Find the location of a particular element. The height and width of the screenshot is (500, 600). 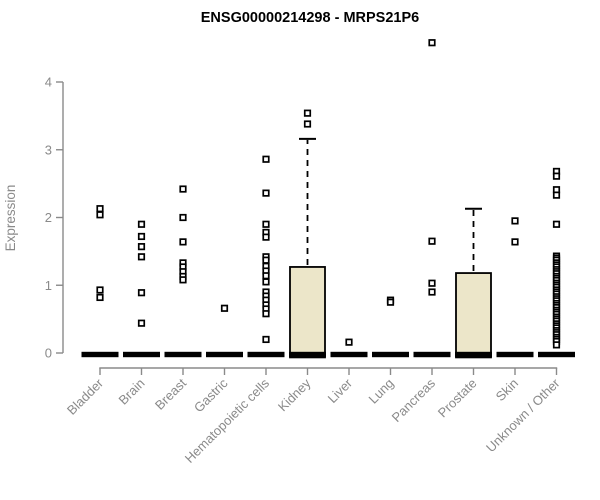

category-gastric is located at coordinates (224, 331).